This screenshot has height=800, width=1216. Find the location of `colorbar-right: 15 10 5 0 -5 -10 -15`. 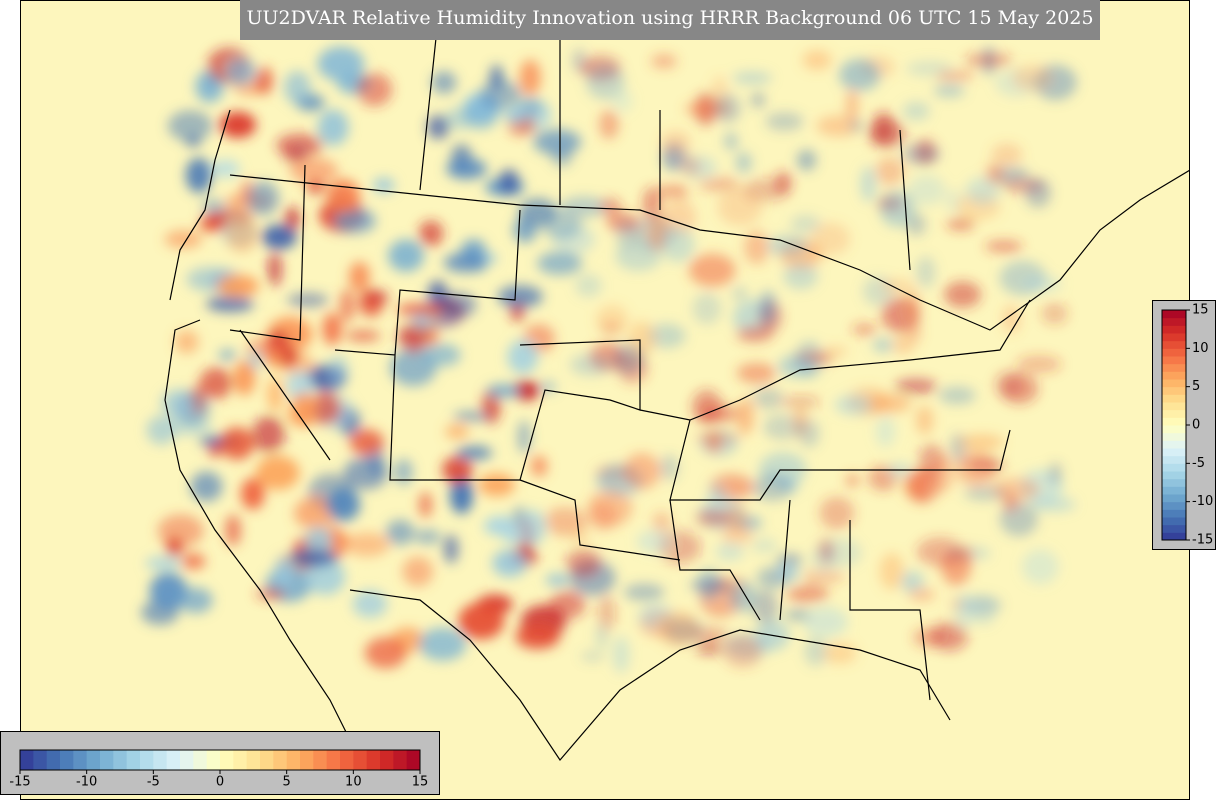

colorbar-right: 15 10 5 0 -5 -10 -15 is located at coordinates (1187, 425).